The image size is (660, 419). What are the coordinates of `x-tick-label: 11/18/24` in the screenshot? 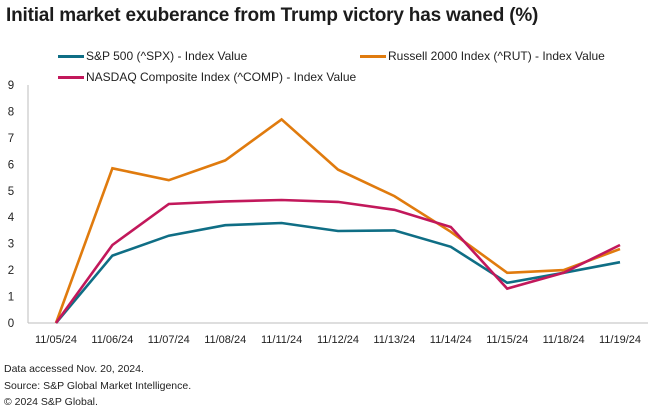 It's located at (564, 340).